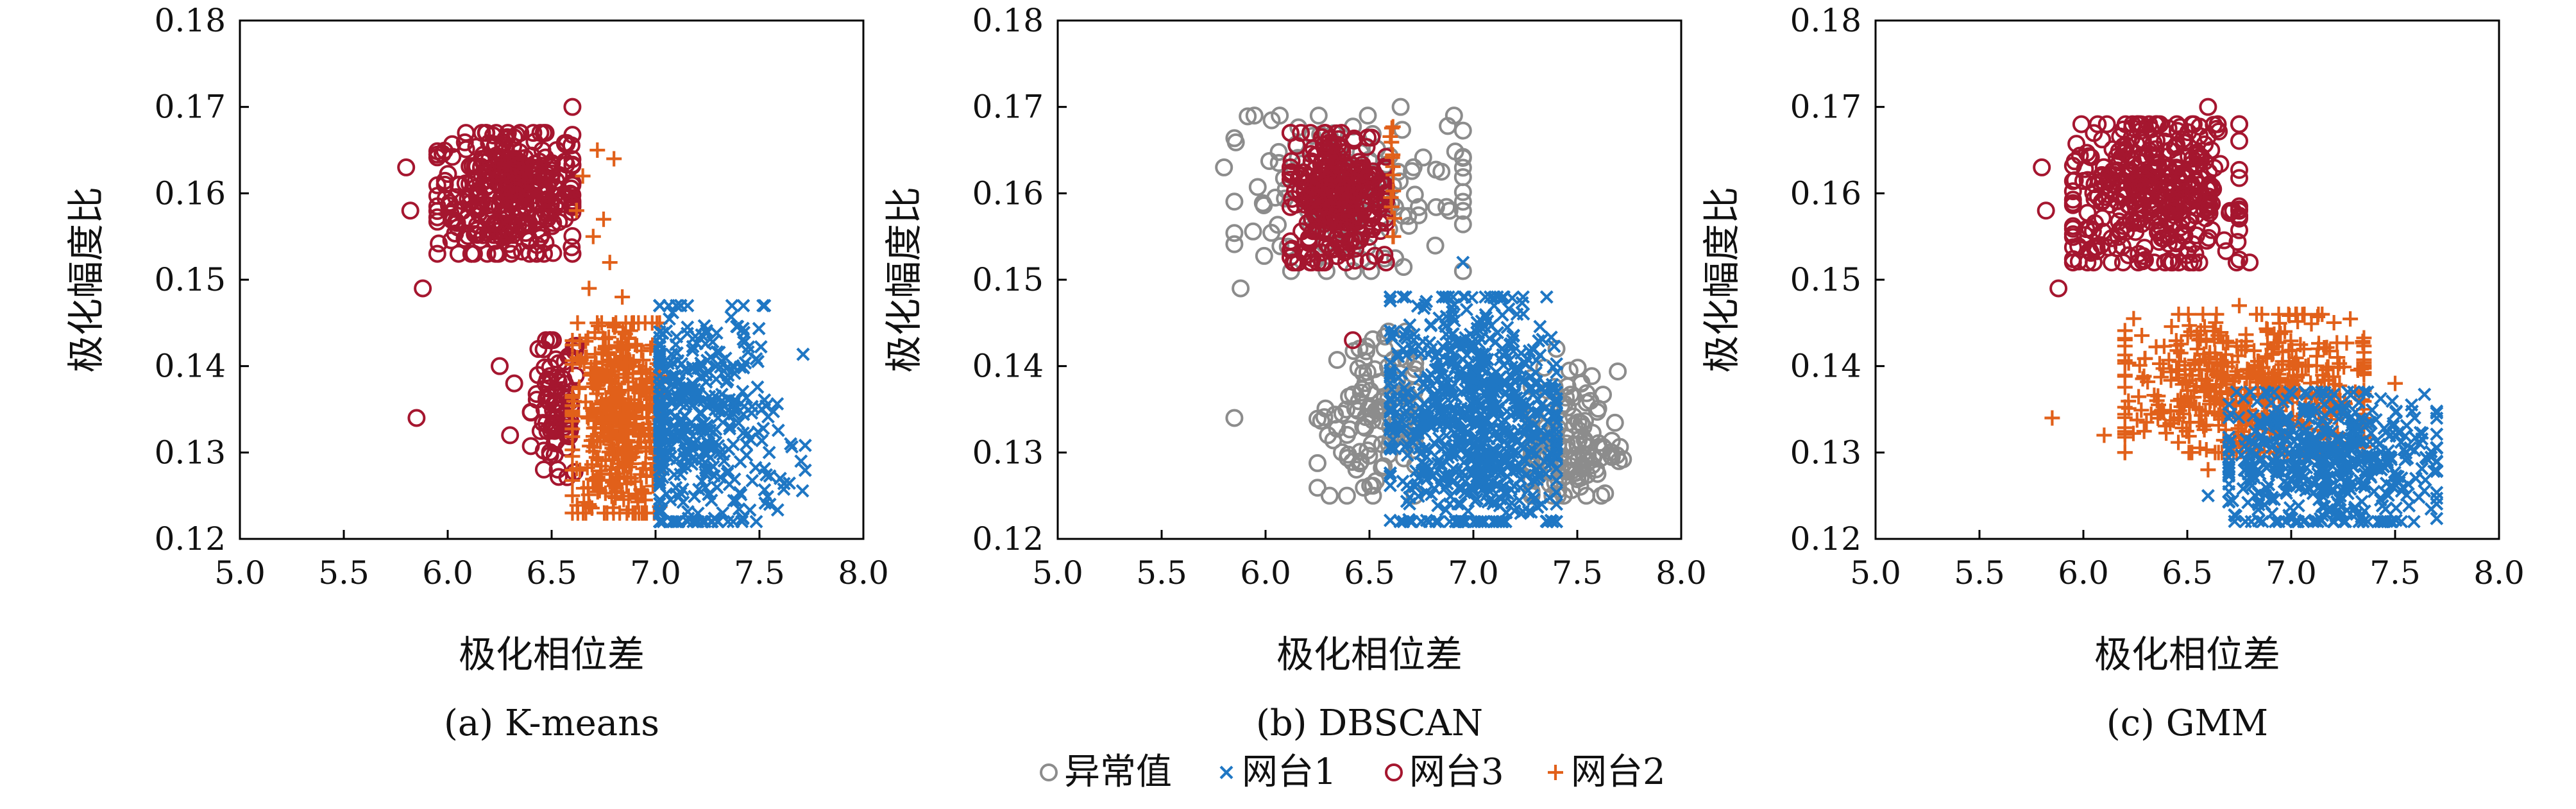 The height and width of the screenshot is (809, 2576). Describe the element at coordinates (1577, 573) in the screenshot. I see `x-tick-label: 7.5` at that location.